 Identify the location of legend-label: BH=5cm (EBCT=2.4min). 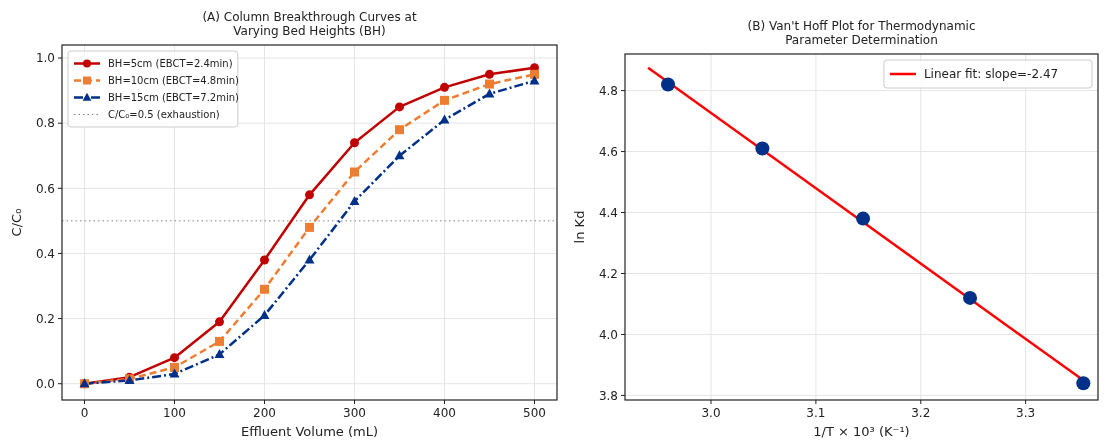
(170, 63).